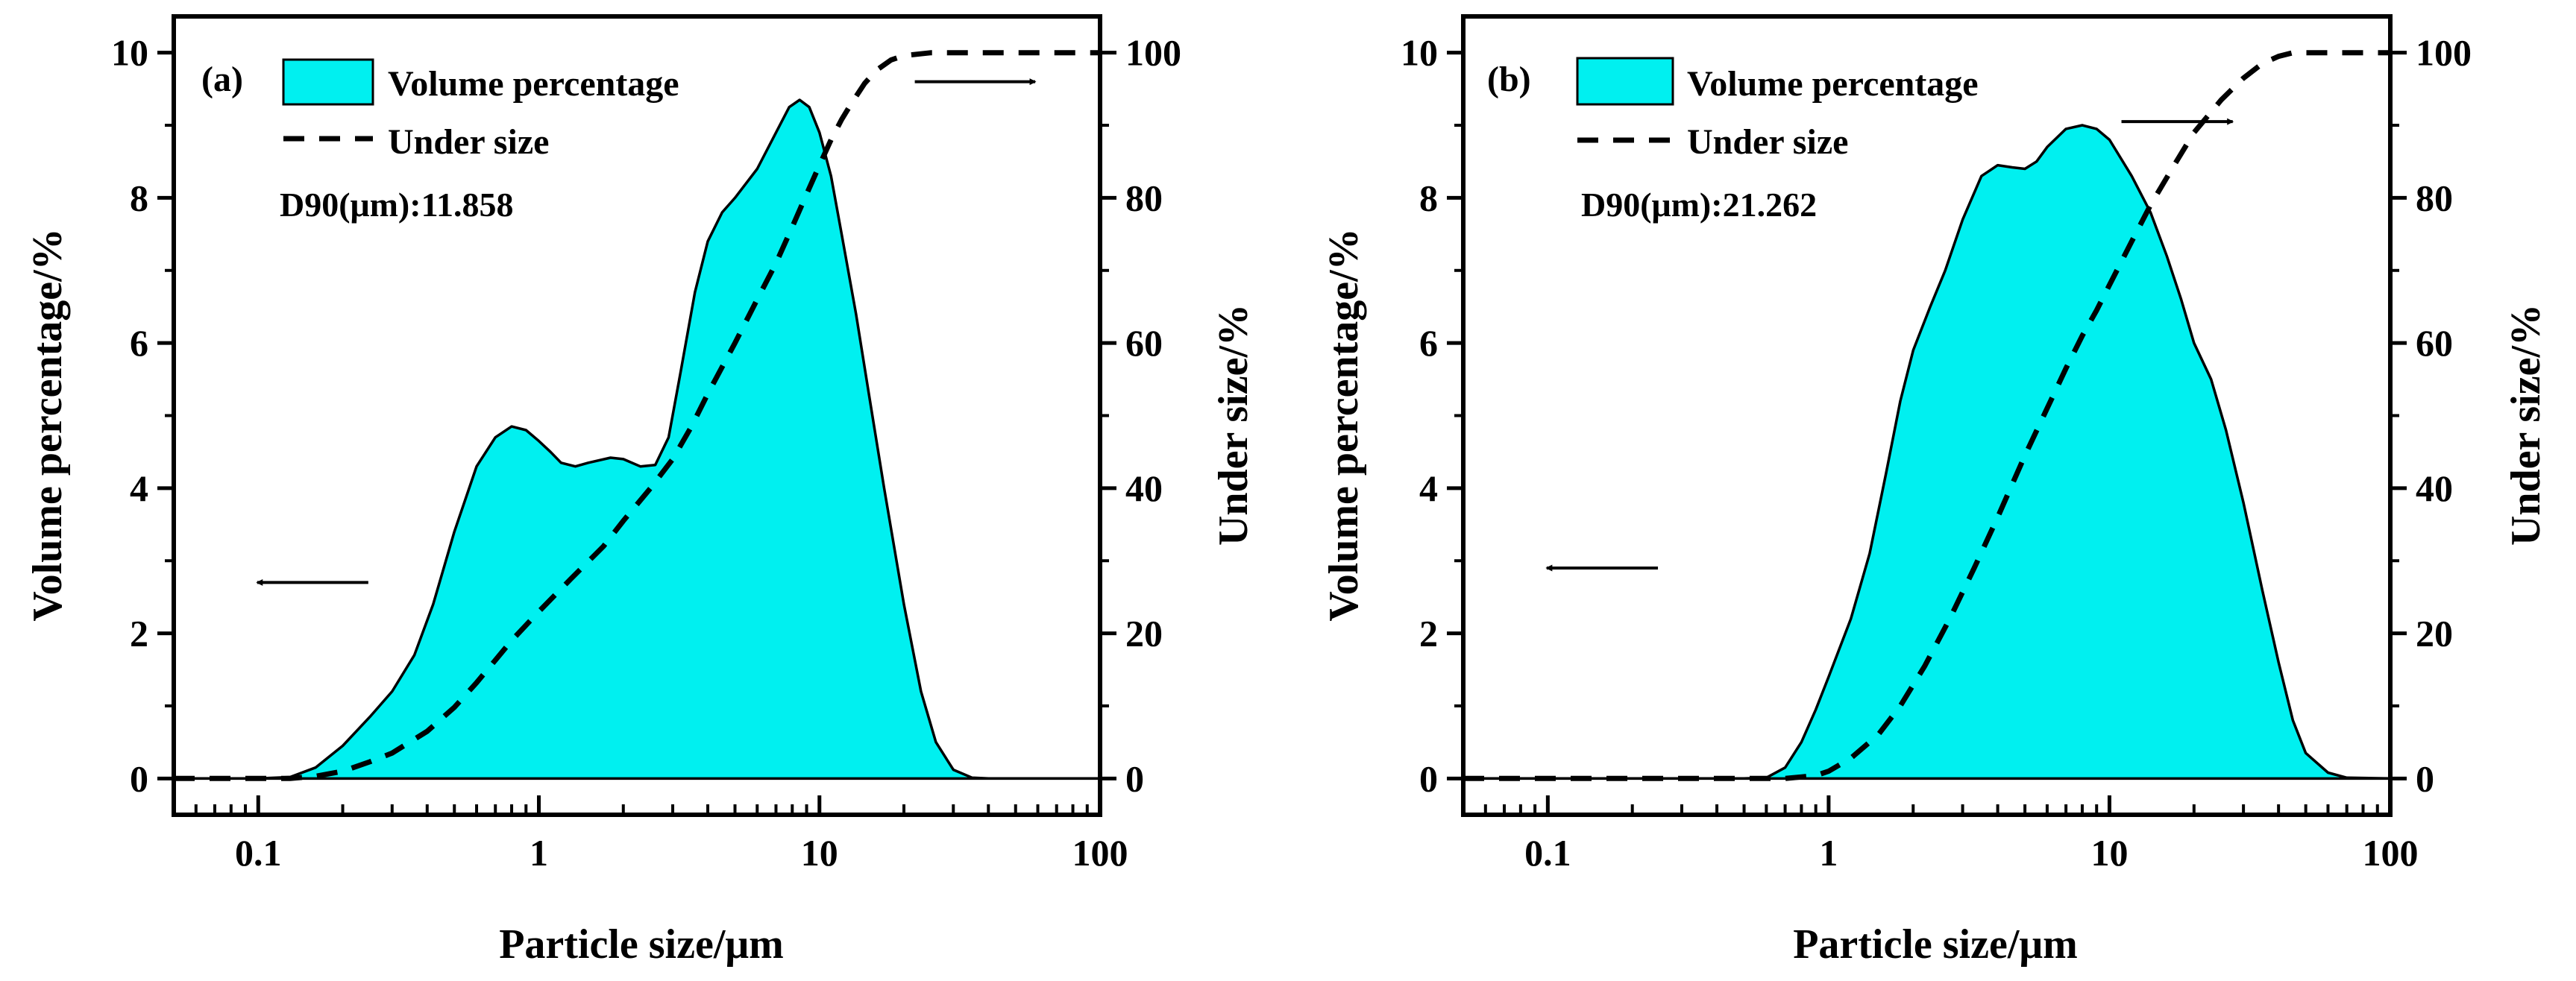 This screenshot has height=981, width=2576. I want to click on panel-label: (b), so click(1509, 79).